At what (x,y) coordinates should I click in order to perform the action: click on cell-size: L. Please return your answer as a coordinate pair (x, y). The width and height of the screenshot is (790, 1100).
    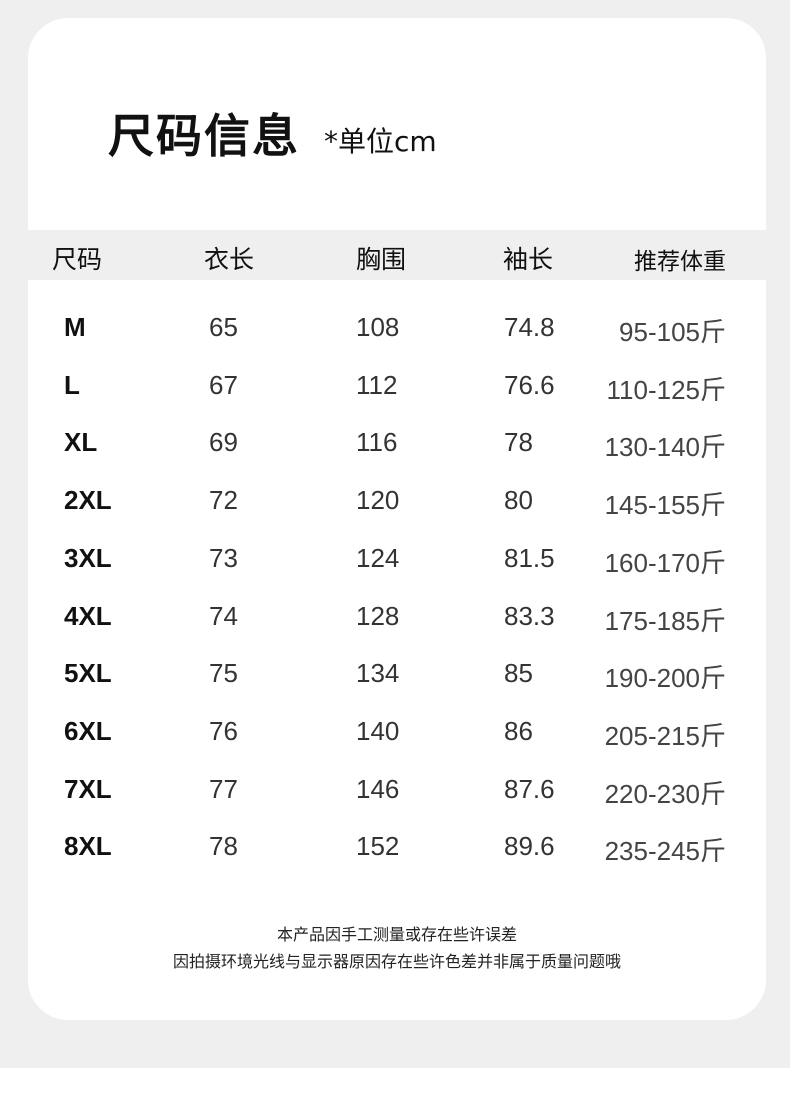
    Looking at the image, I should click on (72, 384).